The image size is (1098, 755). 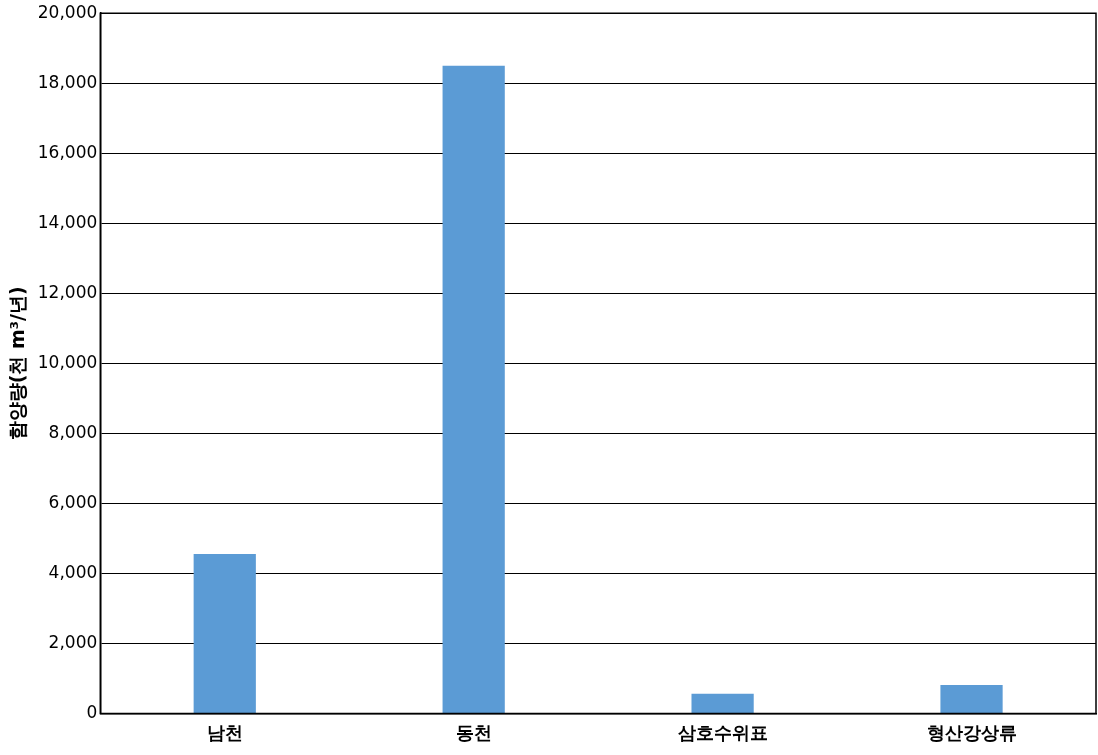 What do you see at coordinates (224, 732) in the screenshot?
I see `x-tick-label: 남천` at bounding box center [224, 732].